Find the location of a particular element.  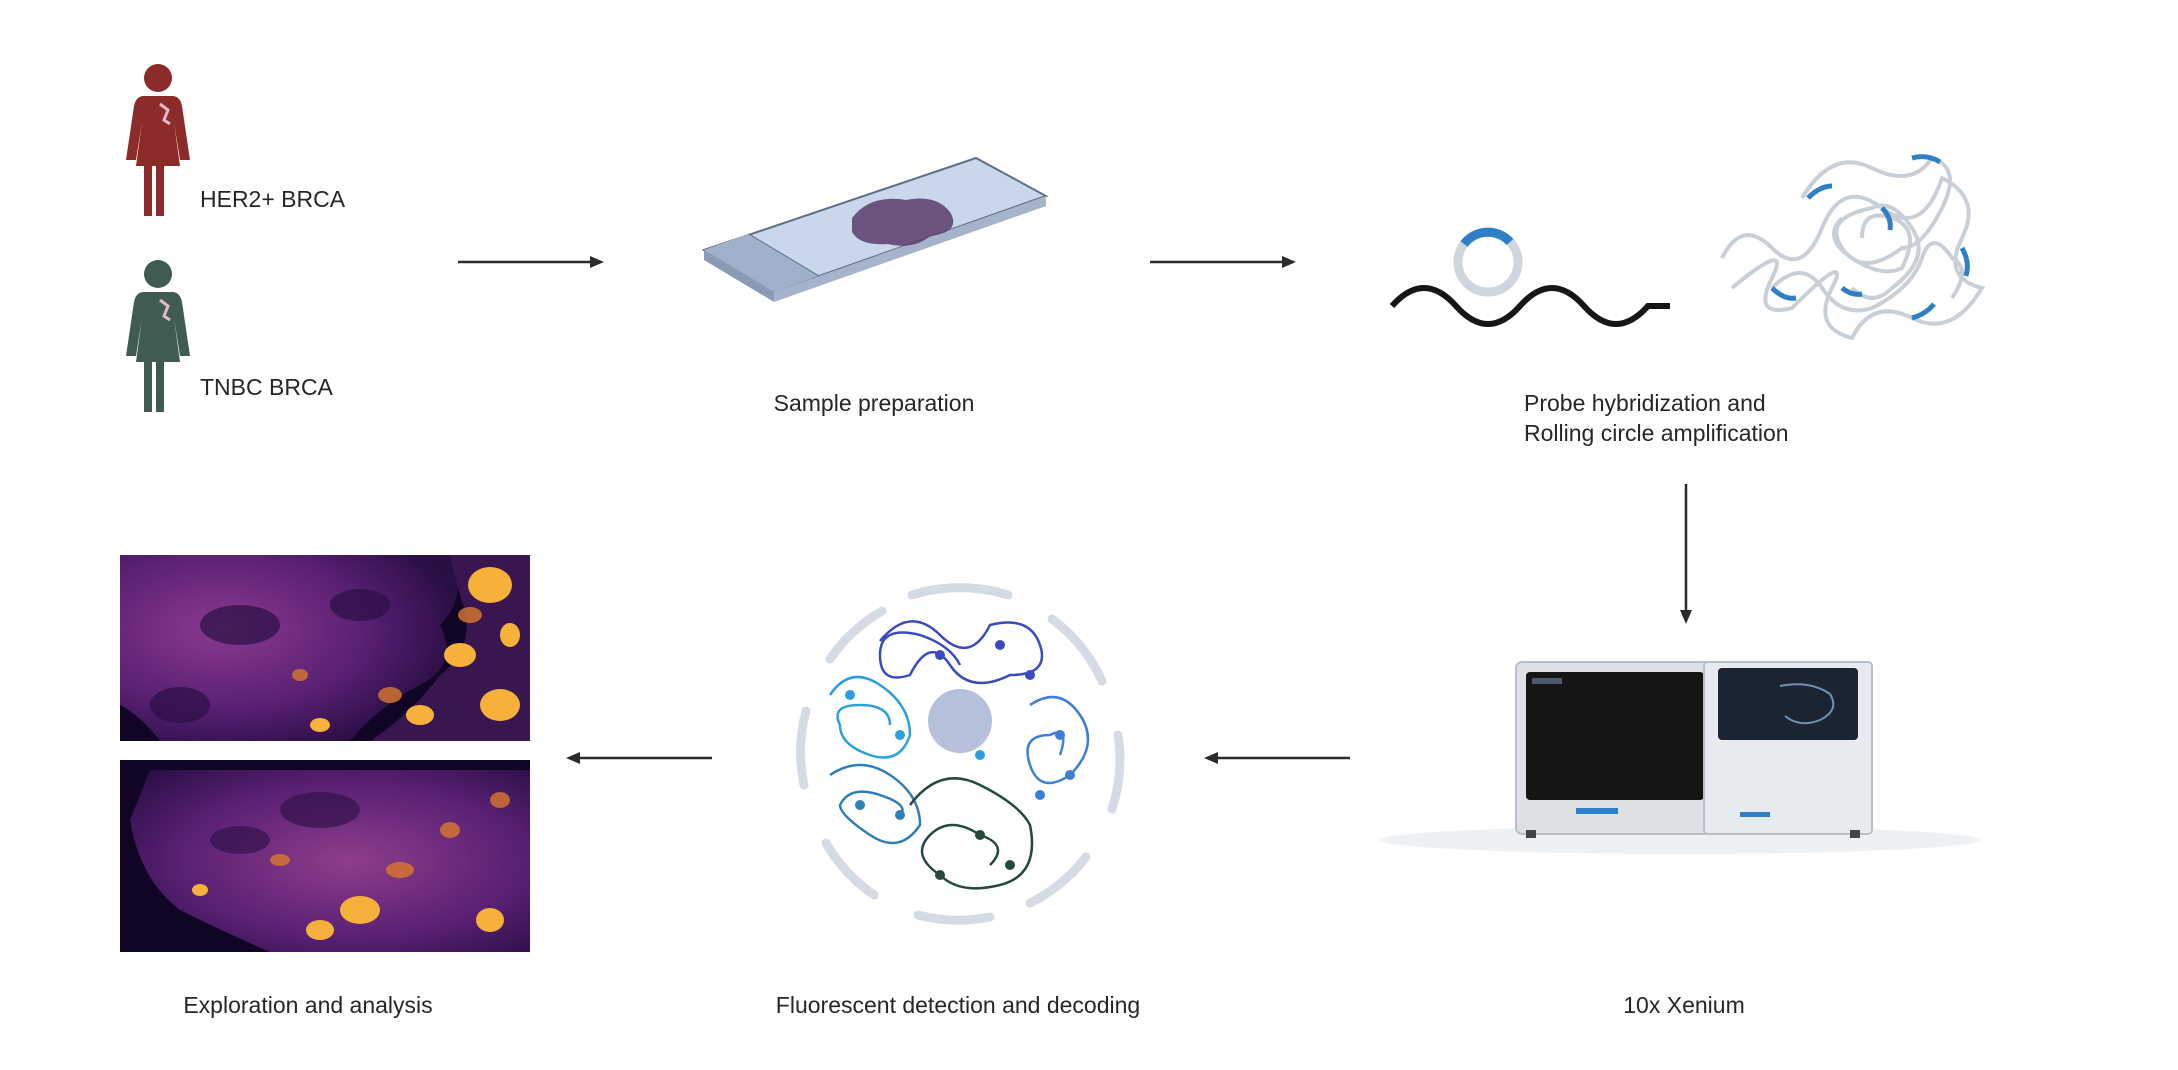

xenium-label: 10x Xenium is located at coordinates (1684, 1005).